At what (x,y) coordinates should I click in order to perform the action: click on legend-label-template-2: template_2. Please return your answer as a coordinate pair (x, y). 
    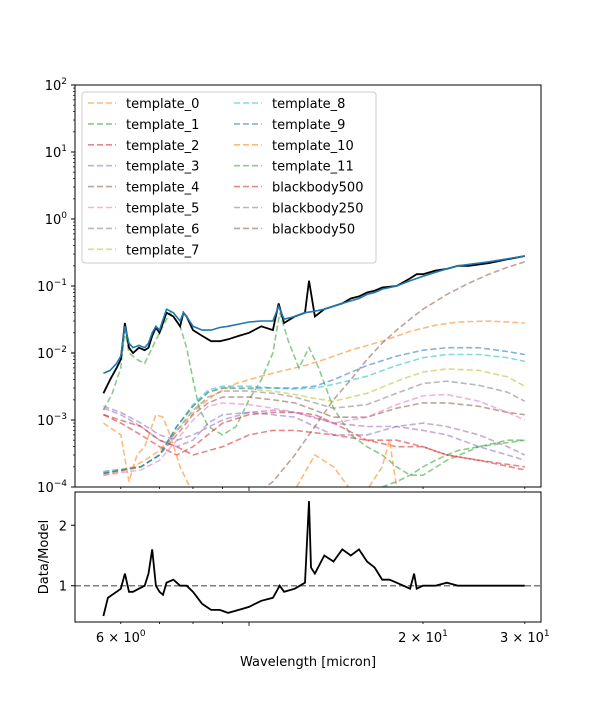
    Looking at the image, I should click on (162, 146).